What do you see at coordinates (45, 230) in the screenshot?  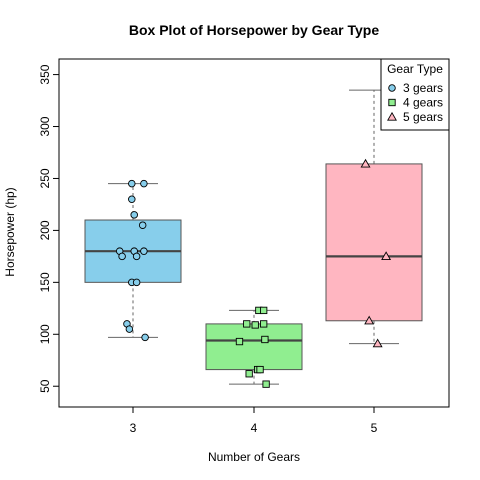 I see `y-tick-label: 200` at bounding box center [45, 230].